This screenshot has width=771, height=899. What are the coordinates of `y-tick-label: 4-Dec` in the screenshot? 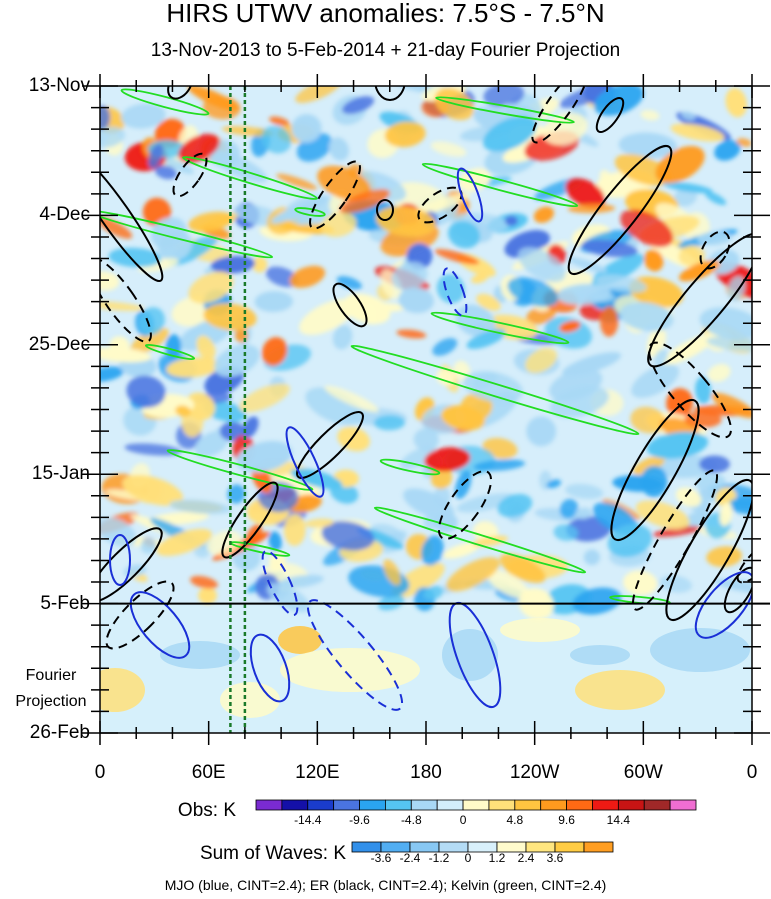 It's located at (64, 215).